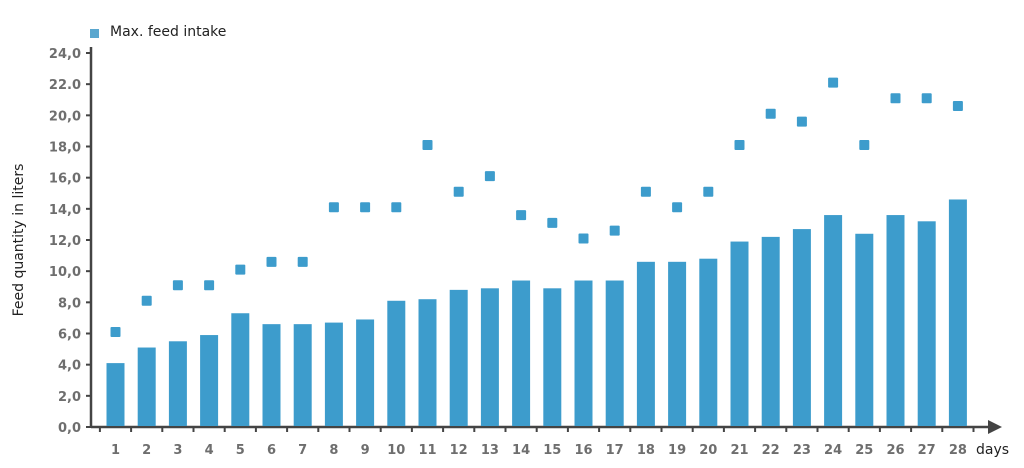  Describe the element at coordinates (65, 54) in the screenshot. I see `y-tick-label: 24,0` at that location.